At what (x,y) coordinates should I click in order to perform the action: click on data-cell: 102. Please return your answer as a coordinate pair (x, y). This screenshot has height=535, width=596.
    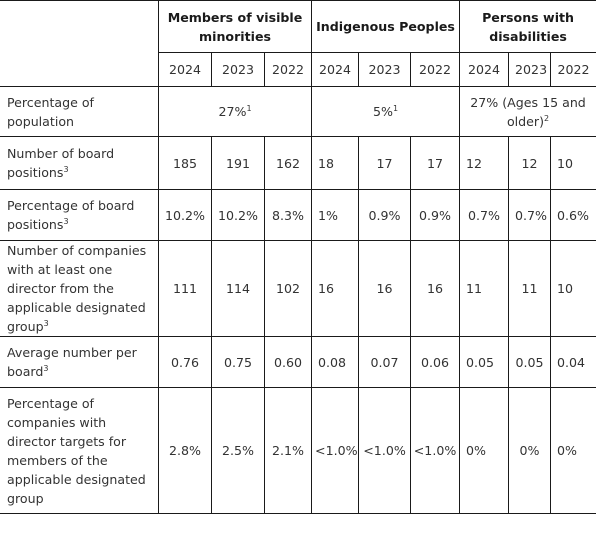
    Looking at the image, I should click on (288, 288).